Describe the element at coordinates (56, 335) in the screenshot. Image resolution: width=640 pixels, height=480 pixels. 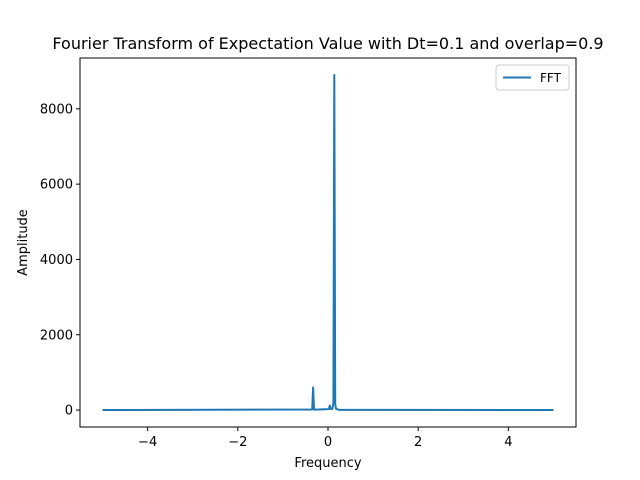
I see `y-tick-label: 2000` at that location.